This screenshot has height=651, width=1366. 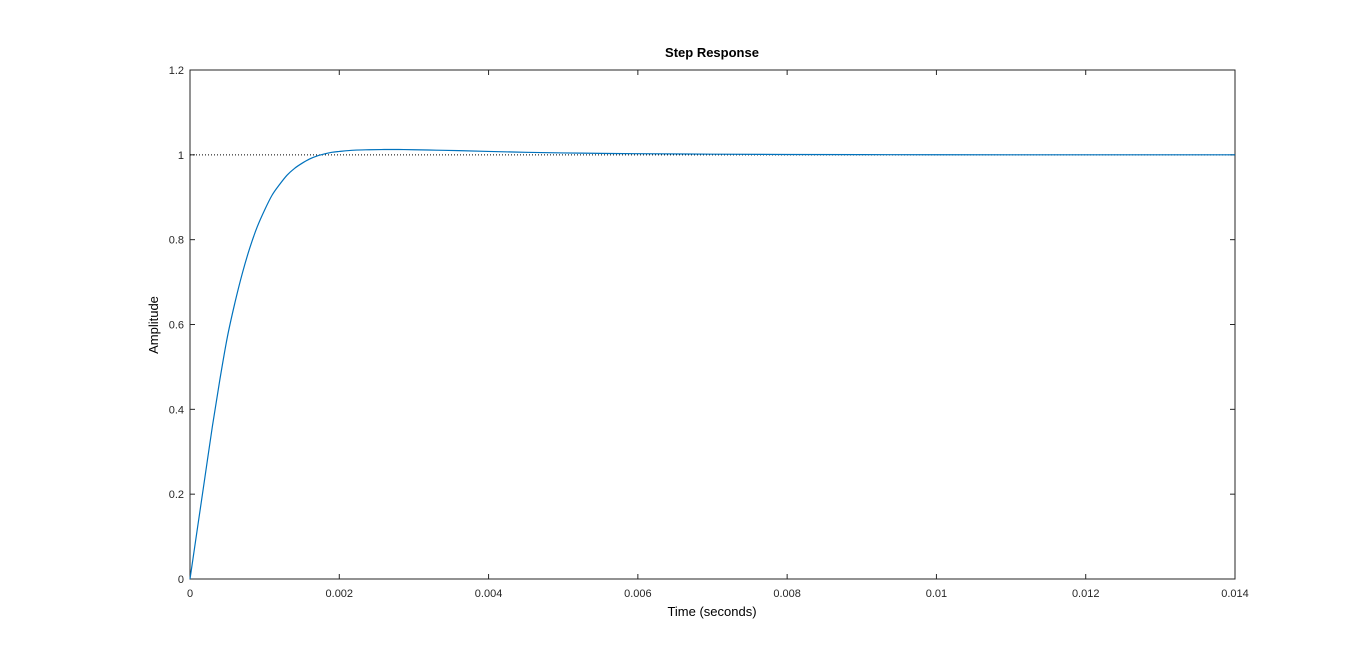 What do you see at coordinates (638, 594) in the screenshot?
I see `x-tick-label: 0.006` at bounding box center [638, 594].